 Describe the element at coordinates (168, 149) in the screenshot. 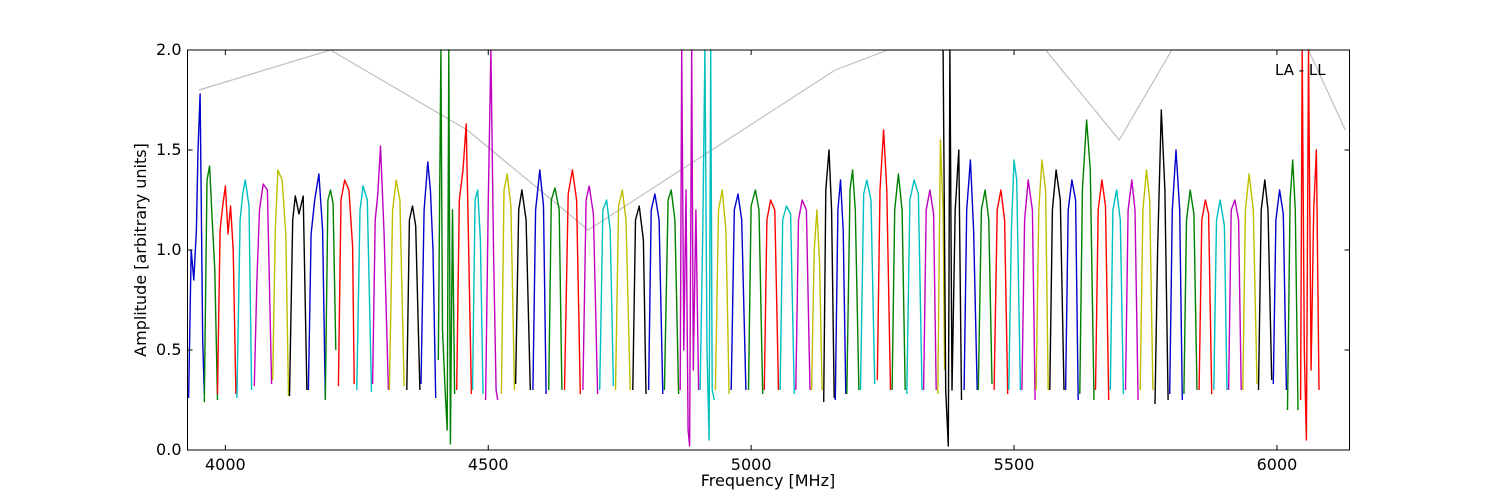

I see `y-tick-label: 1.5` at that location.